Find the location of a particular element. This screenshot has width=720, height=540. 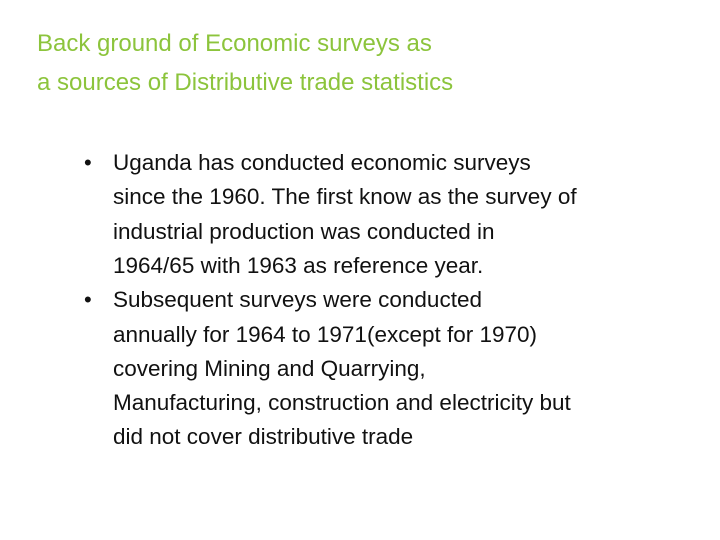

bullet-text: Subsequent surveys were conducted is located at coordinates (297, 300).